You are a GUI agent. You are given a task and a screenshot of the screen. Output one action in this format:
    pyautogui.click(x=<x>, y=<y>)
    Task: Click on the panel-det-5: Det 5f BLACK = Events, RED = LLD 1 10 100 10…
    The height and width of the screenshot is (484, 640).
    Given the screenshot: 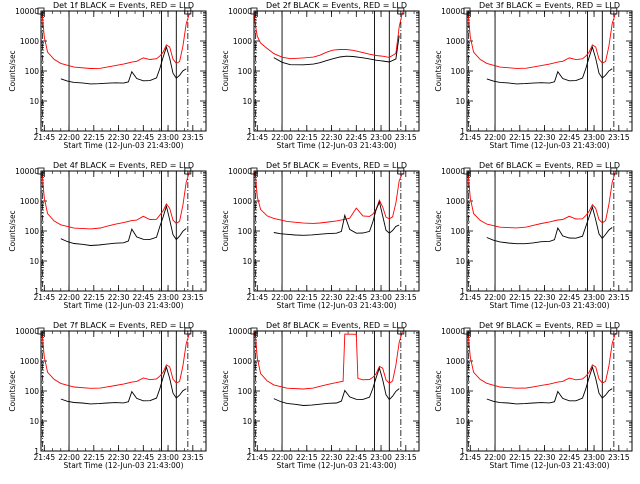 What is the action you would take?
    pyautogui.click(x=320, y=235)
    